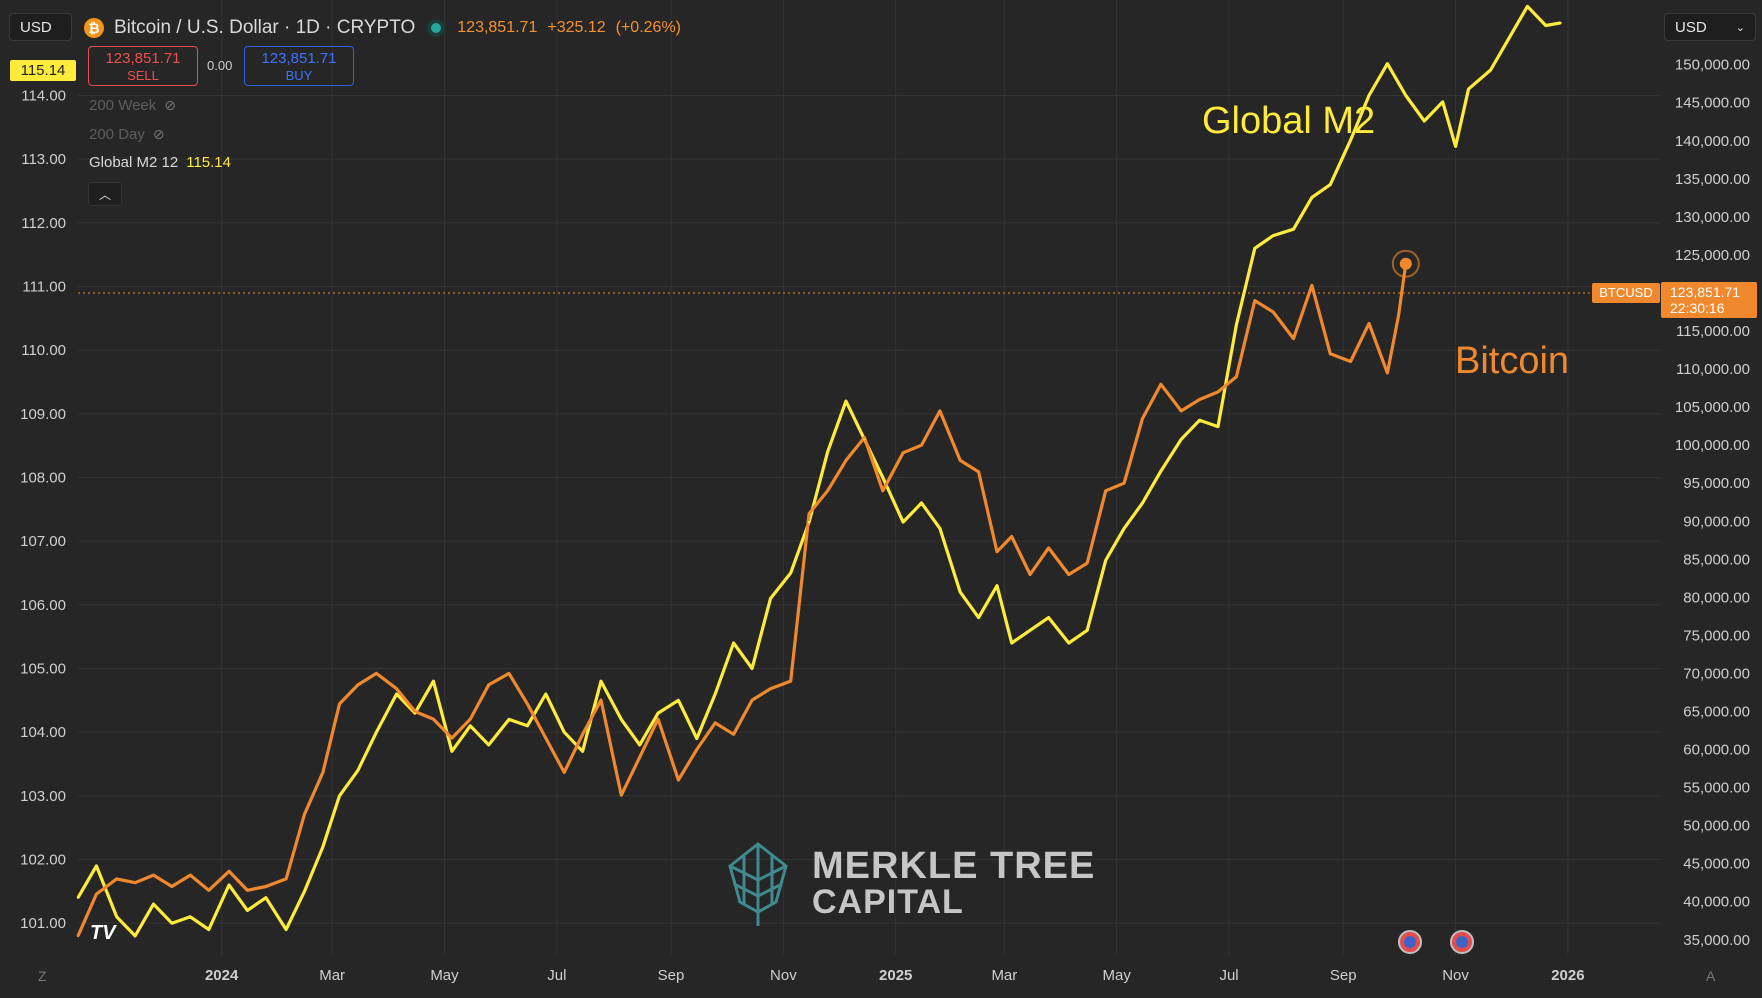  What do you see at coordinates (1716, 711) in the screenshot?
I see `right-tick-label: 65,000.00` at bounding box center [1716, 711].